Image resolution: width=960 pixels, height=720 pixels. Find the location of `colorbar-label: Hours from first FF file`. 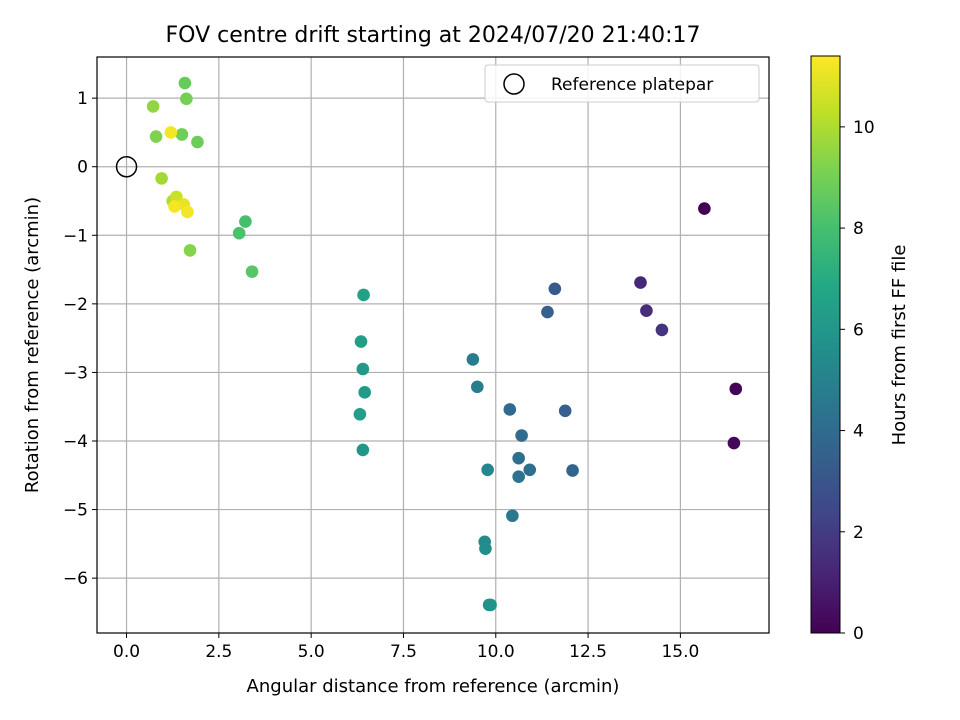

colorbar-label: Hours from first FF file is located at coordinates (899, 345).